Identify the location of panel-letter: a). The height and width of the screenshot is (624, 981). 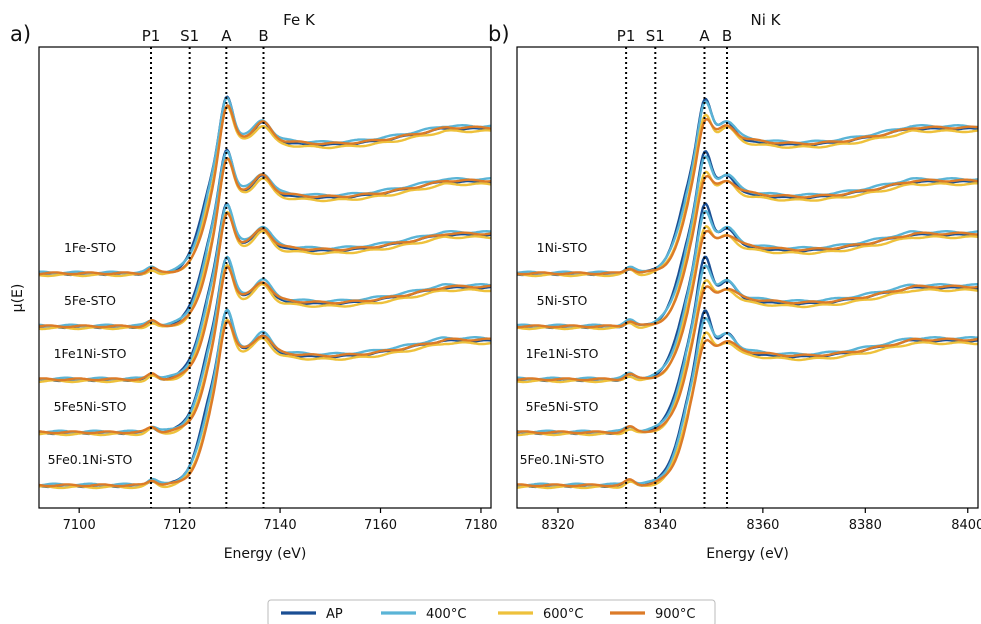
(20, 34).